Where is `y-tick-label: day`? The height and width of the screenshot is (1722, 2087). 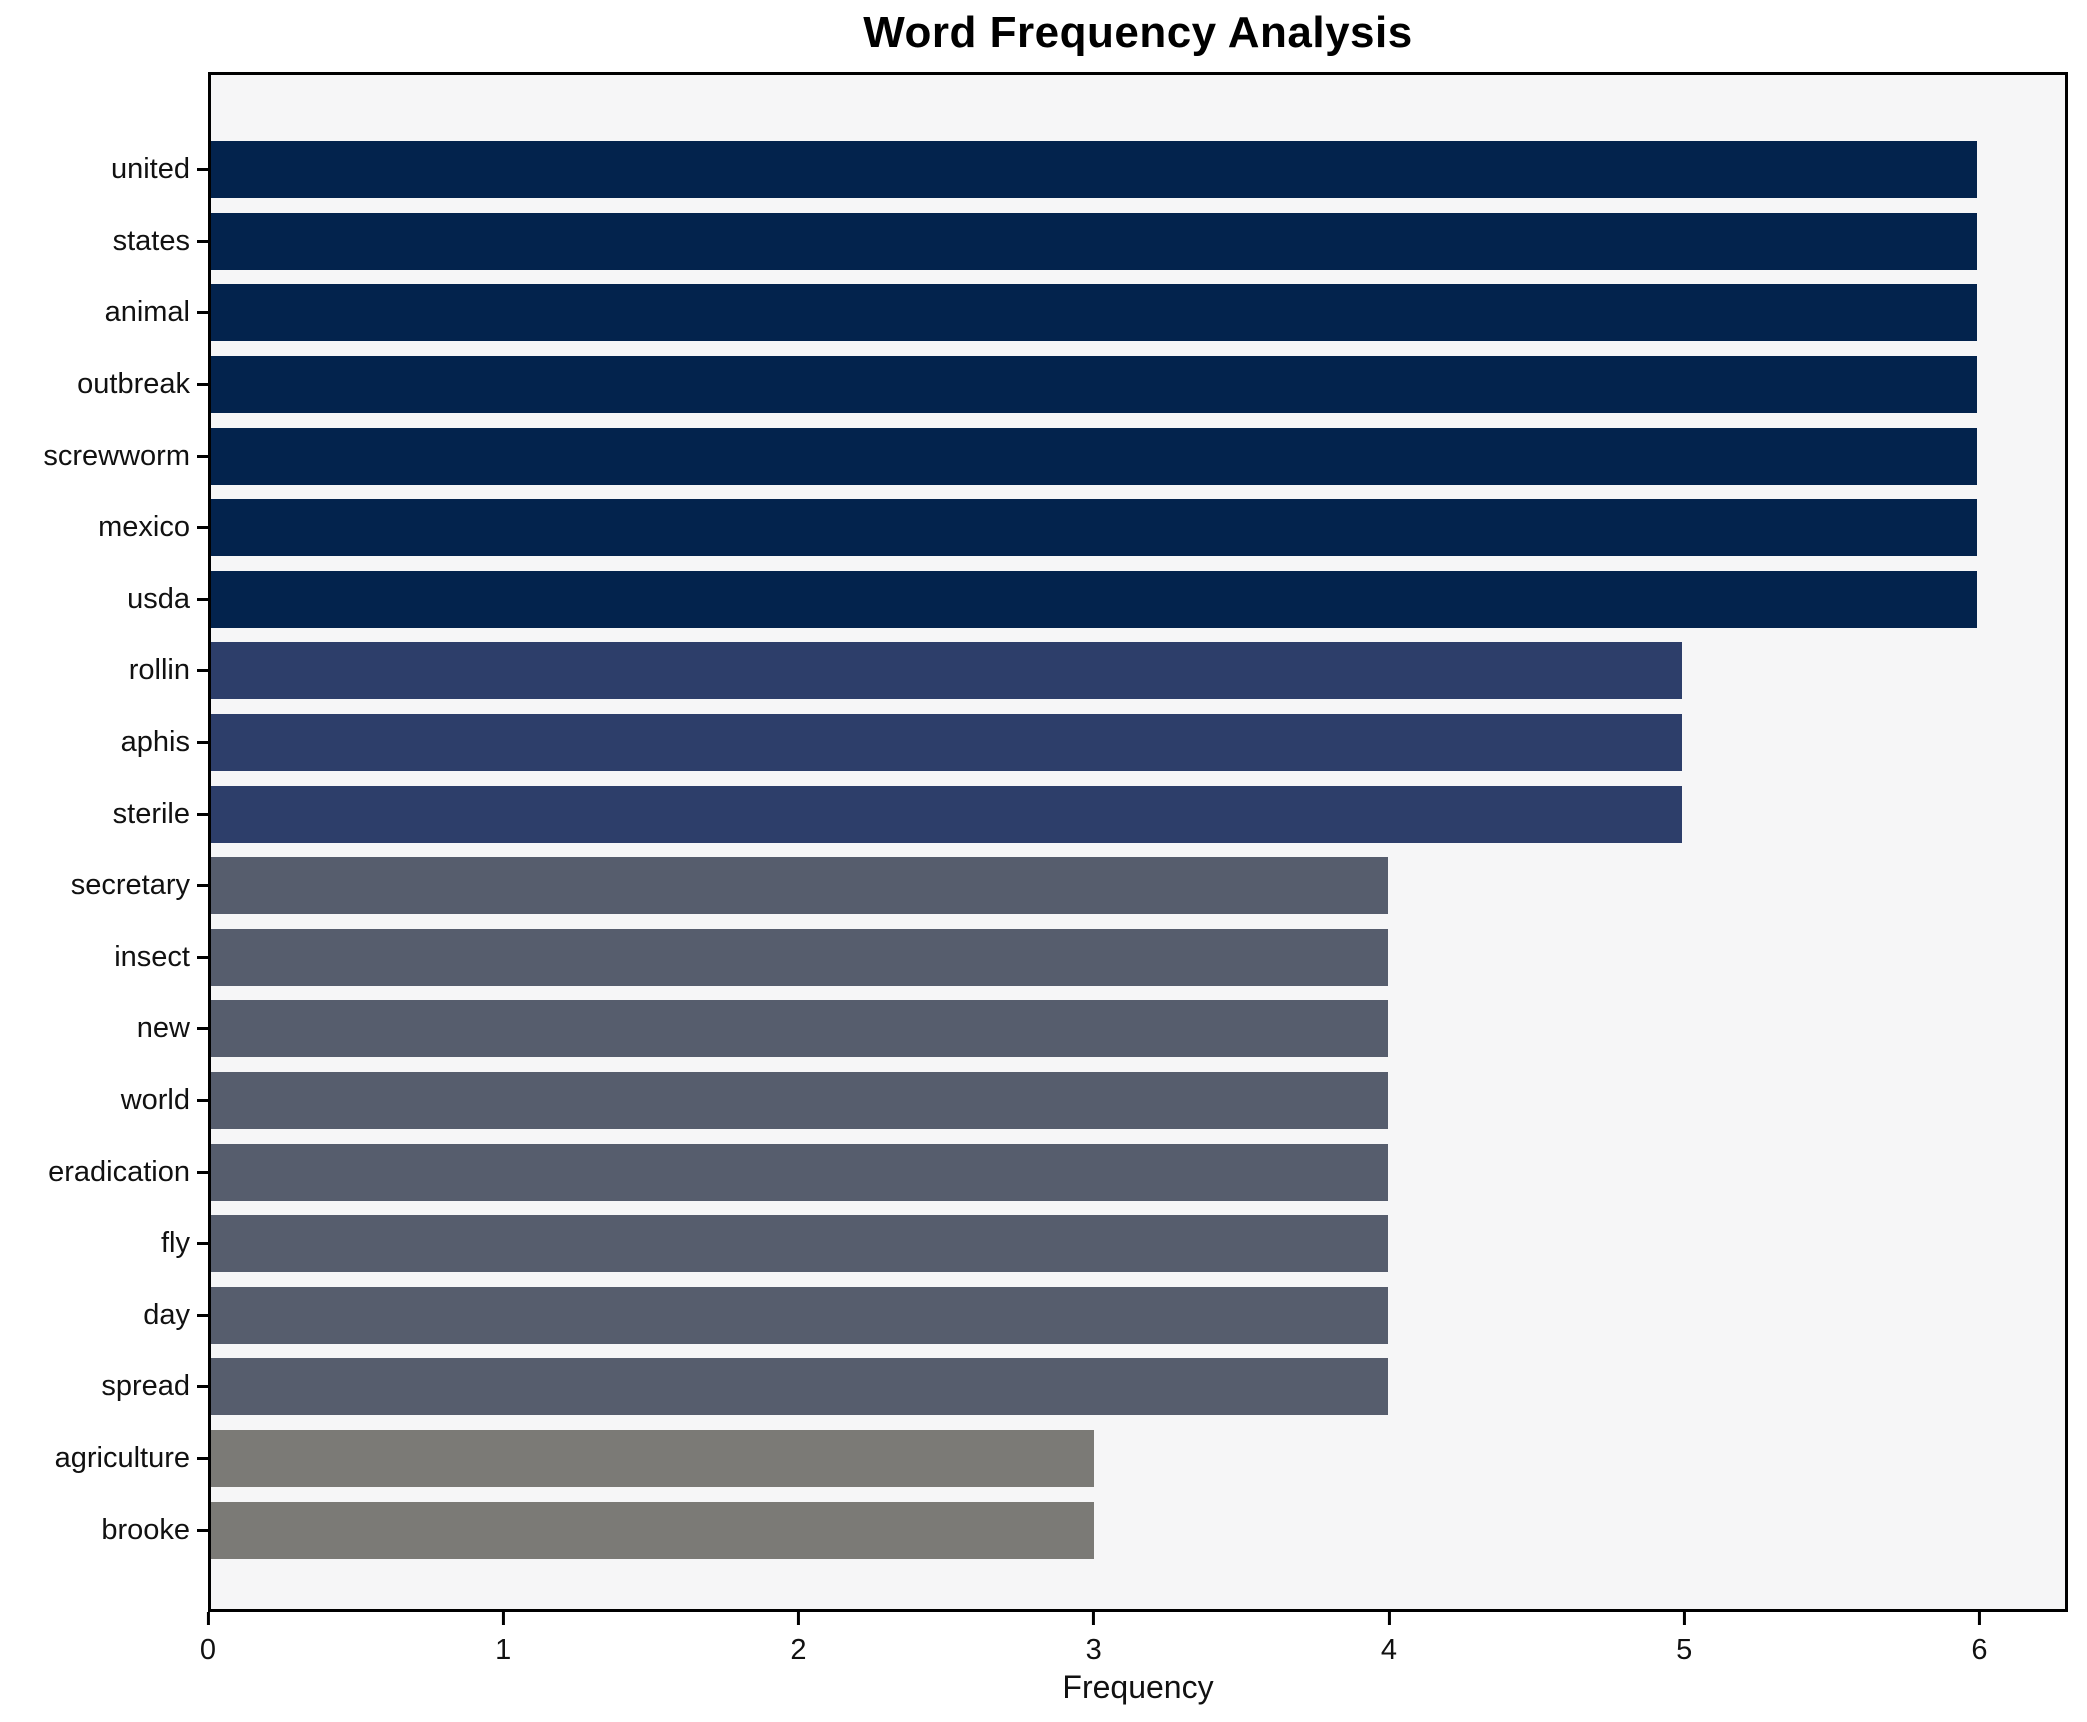
y-tick-label: day is located at coordinates (166, 1314).